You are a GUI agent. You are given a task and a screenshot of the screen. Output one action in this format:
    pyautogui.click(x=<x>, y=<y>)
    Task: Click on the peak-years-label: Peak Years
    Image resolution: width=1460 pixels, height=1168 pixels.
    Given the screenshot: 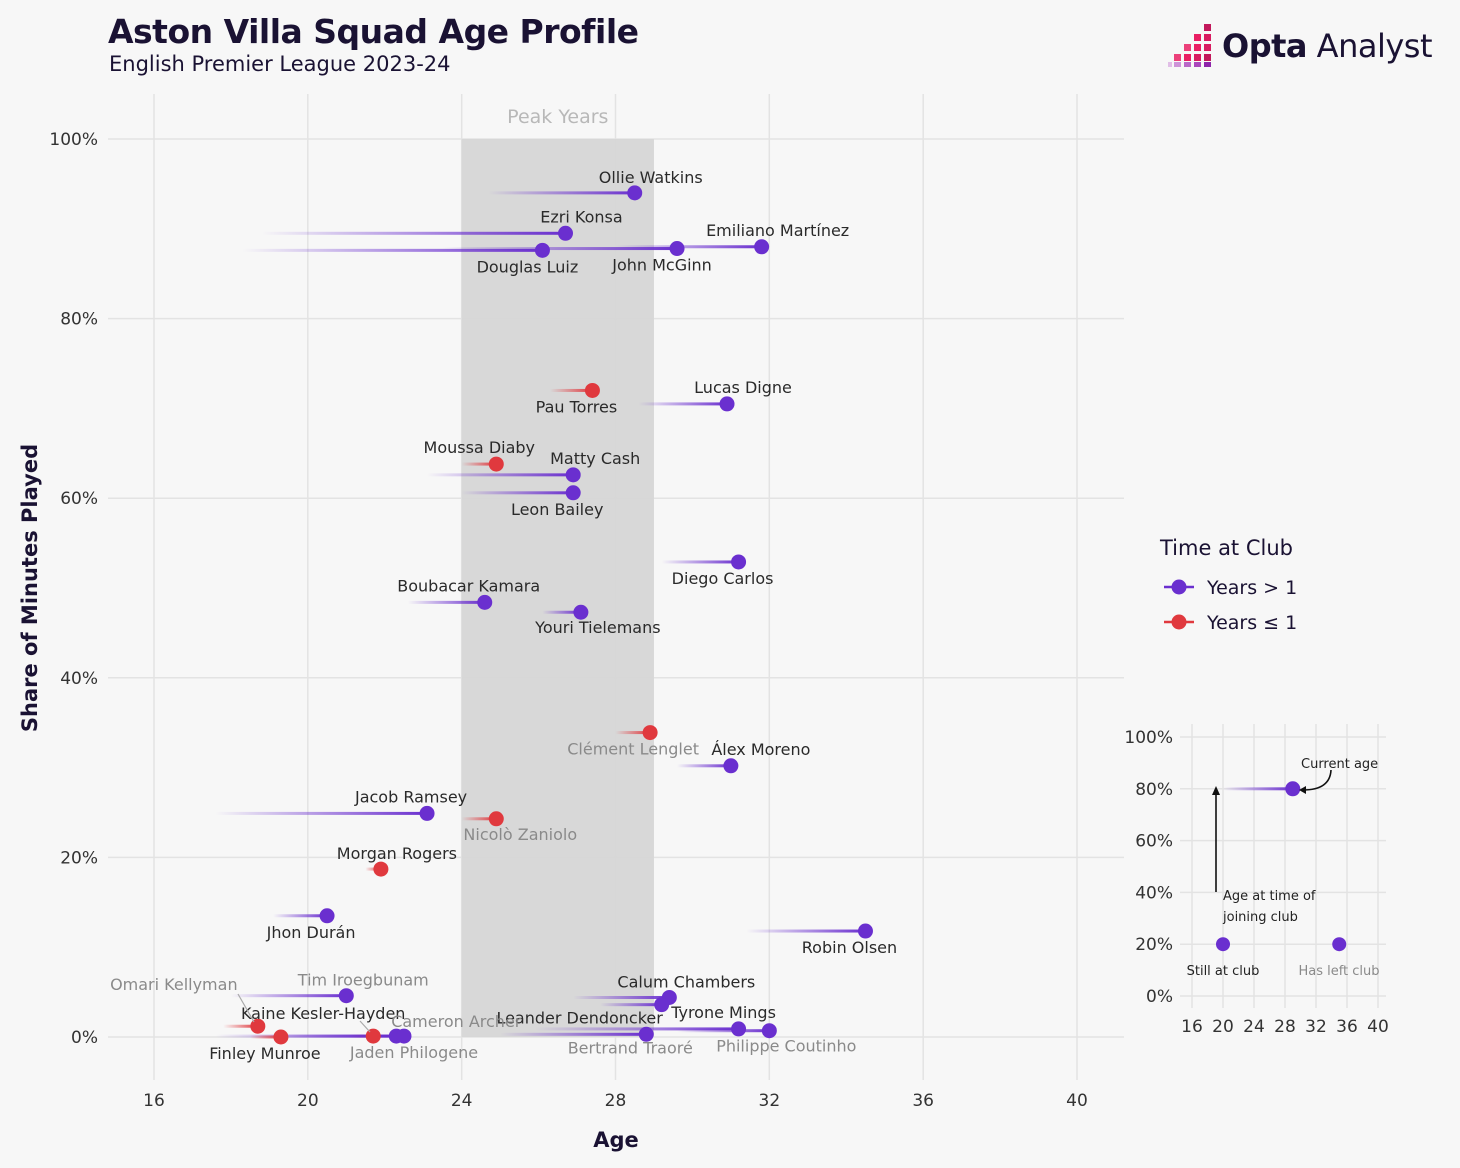 What is the action you would take?
    pyautogui.click(x=557, y=117)
    